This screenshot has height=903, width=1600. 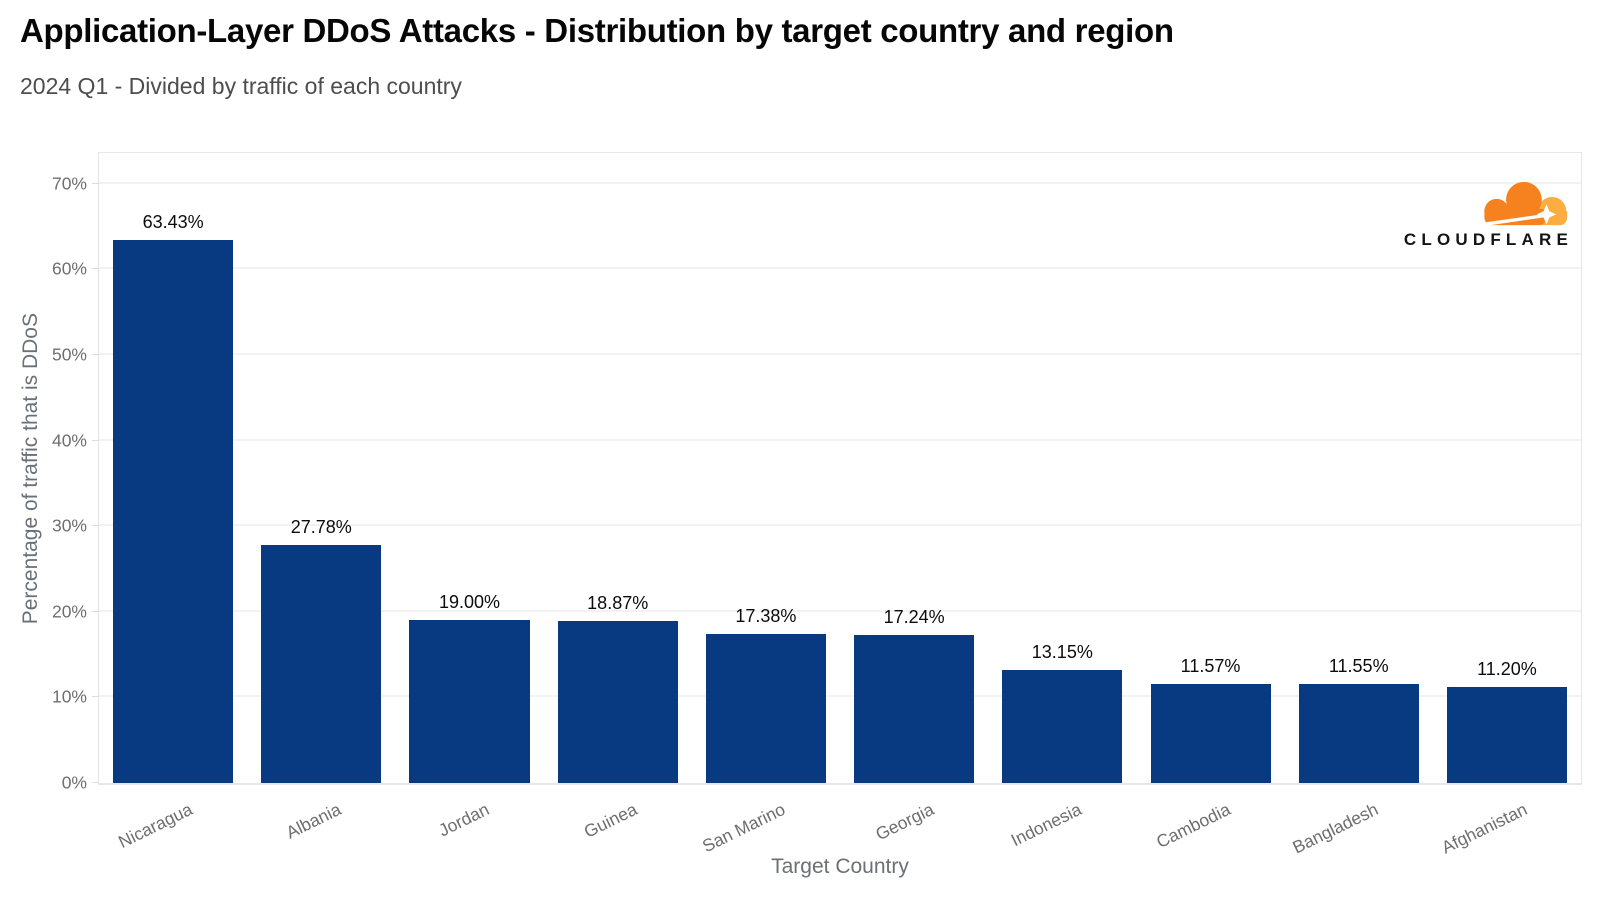 I want to click on x-tick-label-albania: Albania, so click(x=313, y=821).